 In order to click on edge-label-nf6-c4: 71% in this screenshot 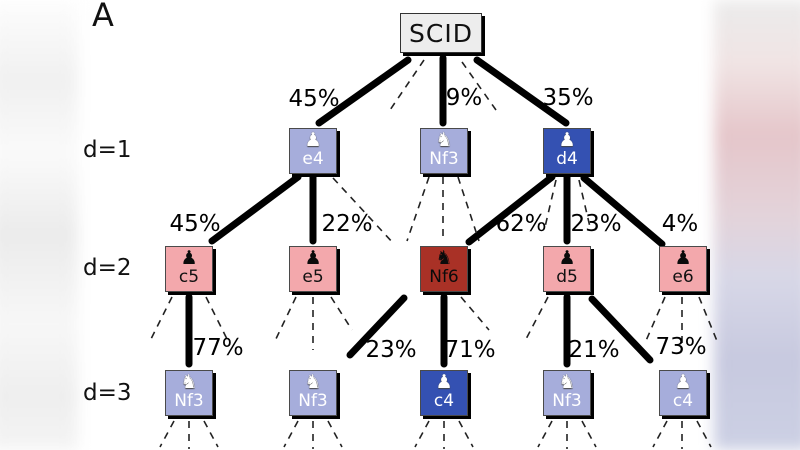, I will do `click(470, 350)`.